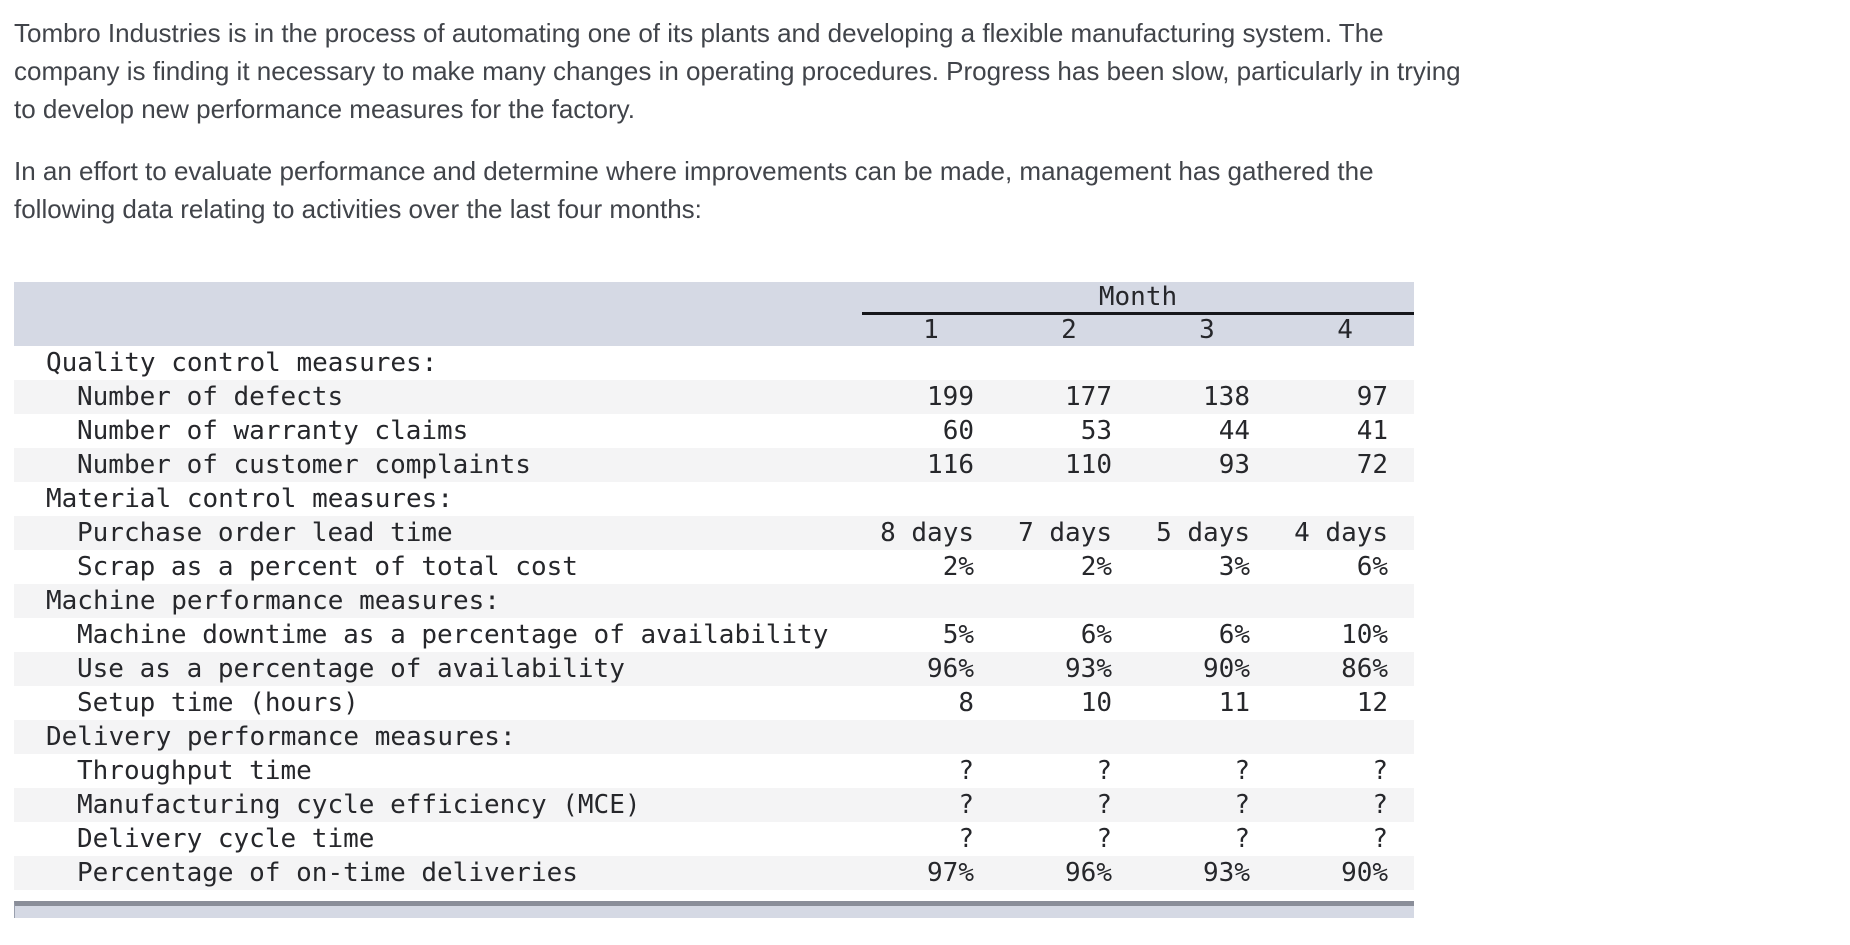 The height and width of the screenshot is (945, 1850). What do you see at coordinates (714, 431) in the screenshot?
I see `table-row: Number of warranty claims 60 53 44 41` at bounding box center [714, 431].